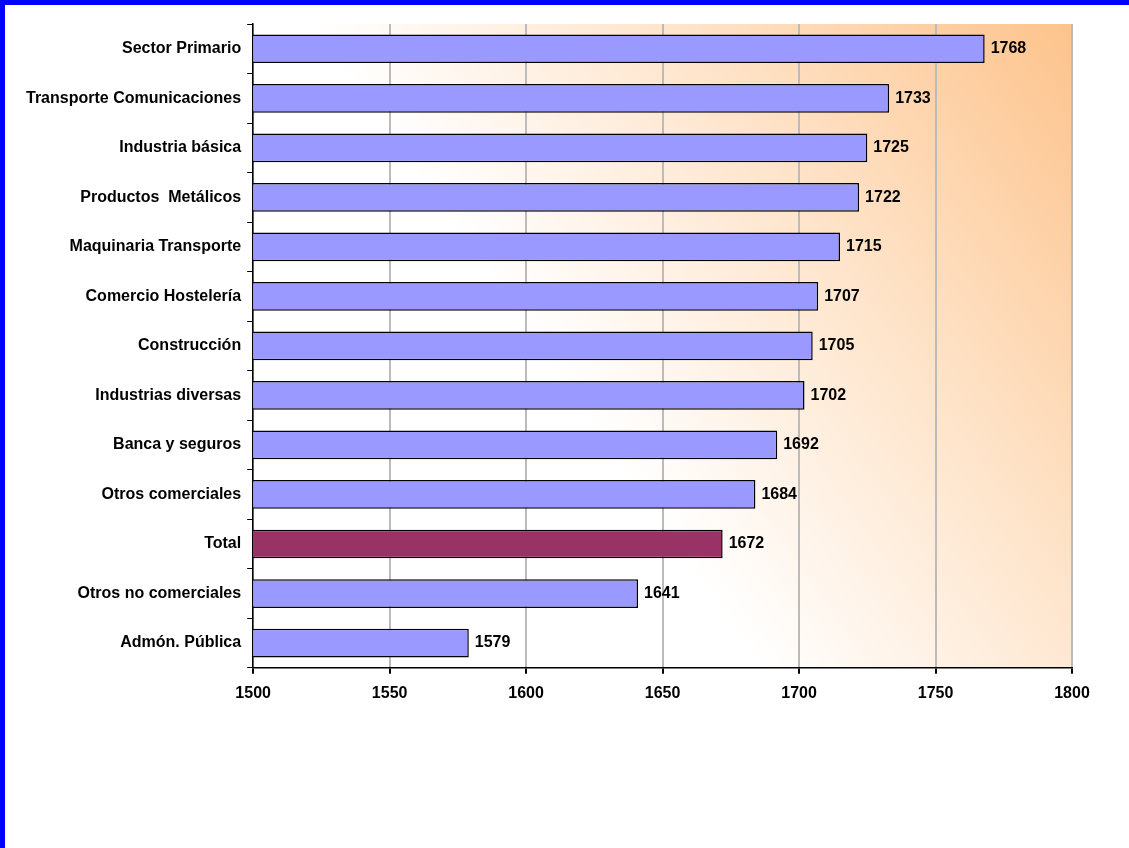 Image resolution: width=1129 pixels, height=848 pixels. Describe the element at coordinates (161, 196) in the screenshot. I see `y-tick-label: Productos Metálicos` at that location.